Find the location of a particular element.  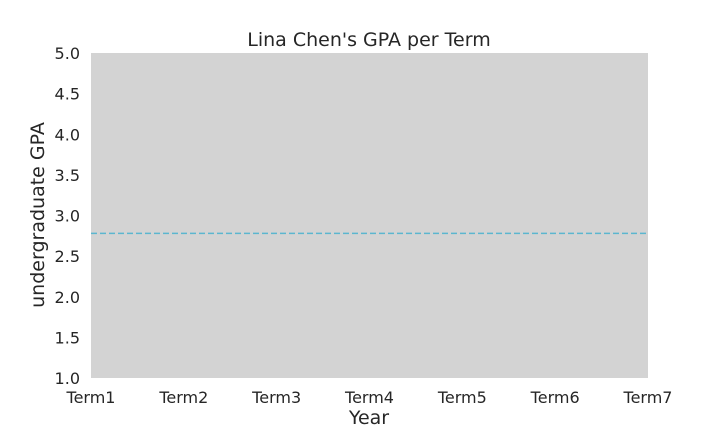

y-tick-label: 2.0 is located at coordinates (67, 297).